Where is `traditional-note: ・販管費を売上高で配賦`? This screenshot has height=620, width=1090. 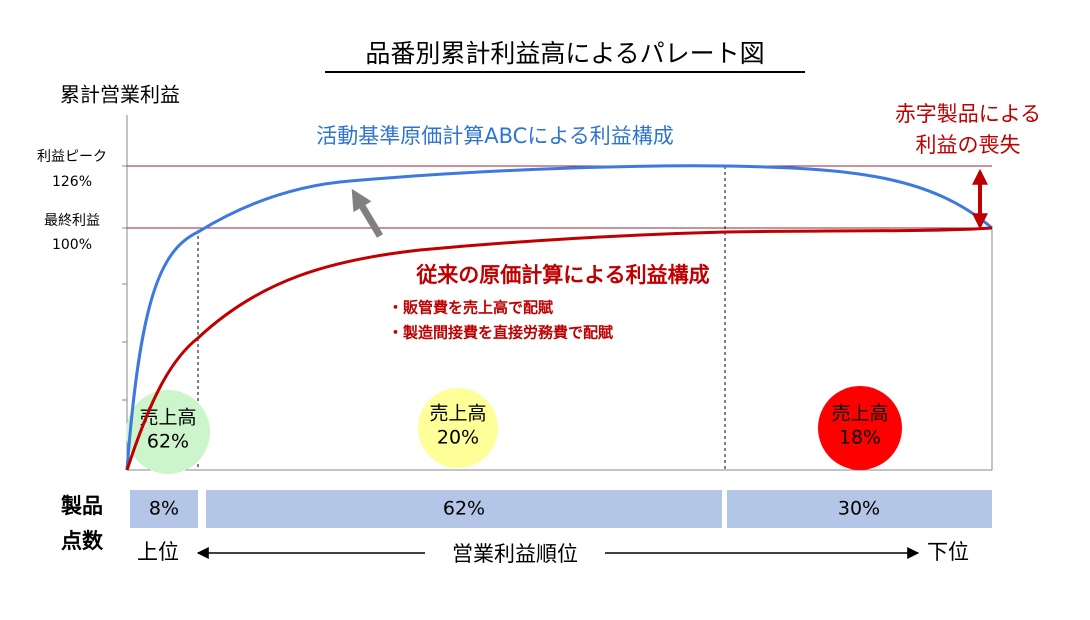
traditional-note: ・販管費を売上高で配賦 is located at coordinates (470, 308).